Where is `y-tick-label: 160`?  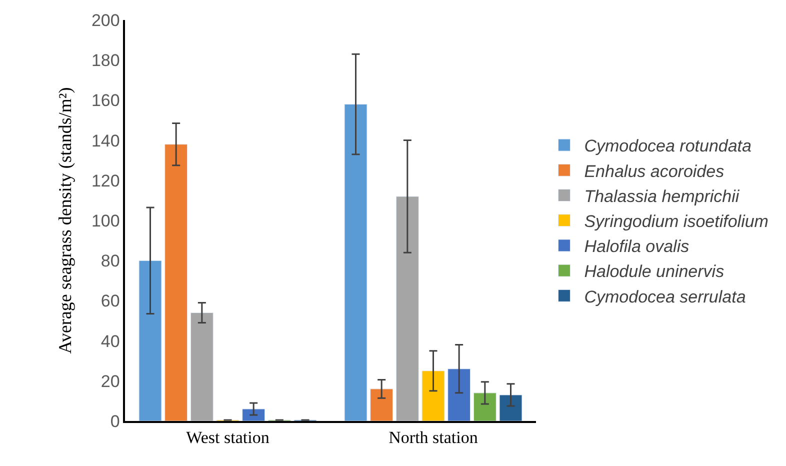 y-tick-label: 160 is located at coordinates (105, 100).